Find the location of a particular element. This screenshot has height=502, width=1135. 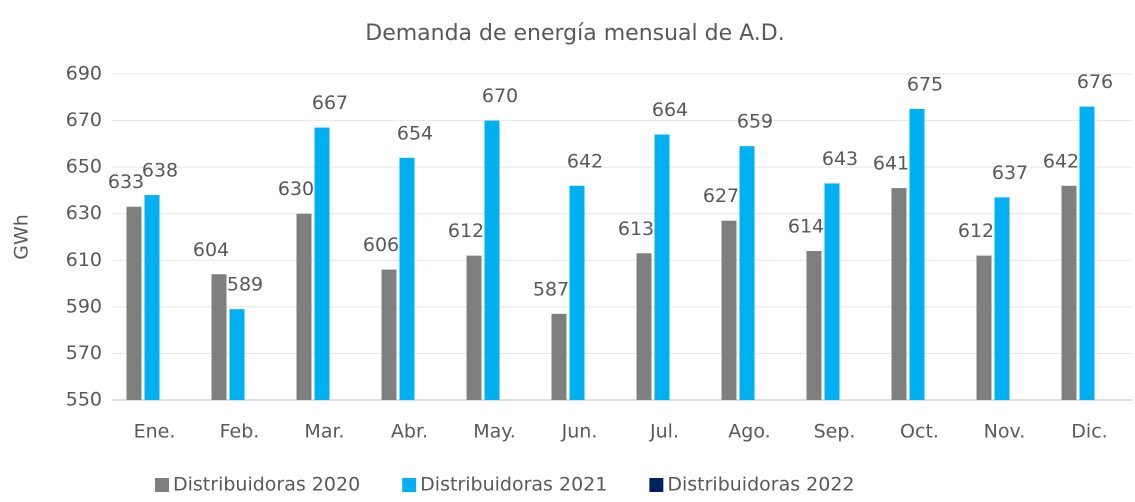

data-label: 675 is located at coordinates (925, 84).